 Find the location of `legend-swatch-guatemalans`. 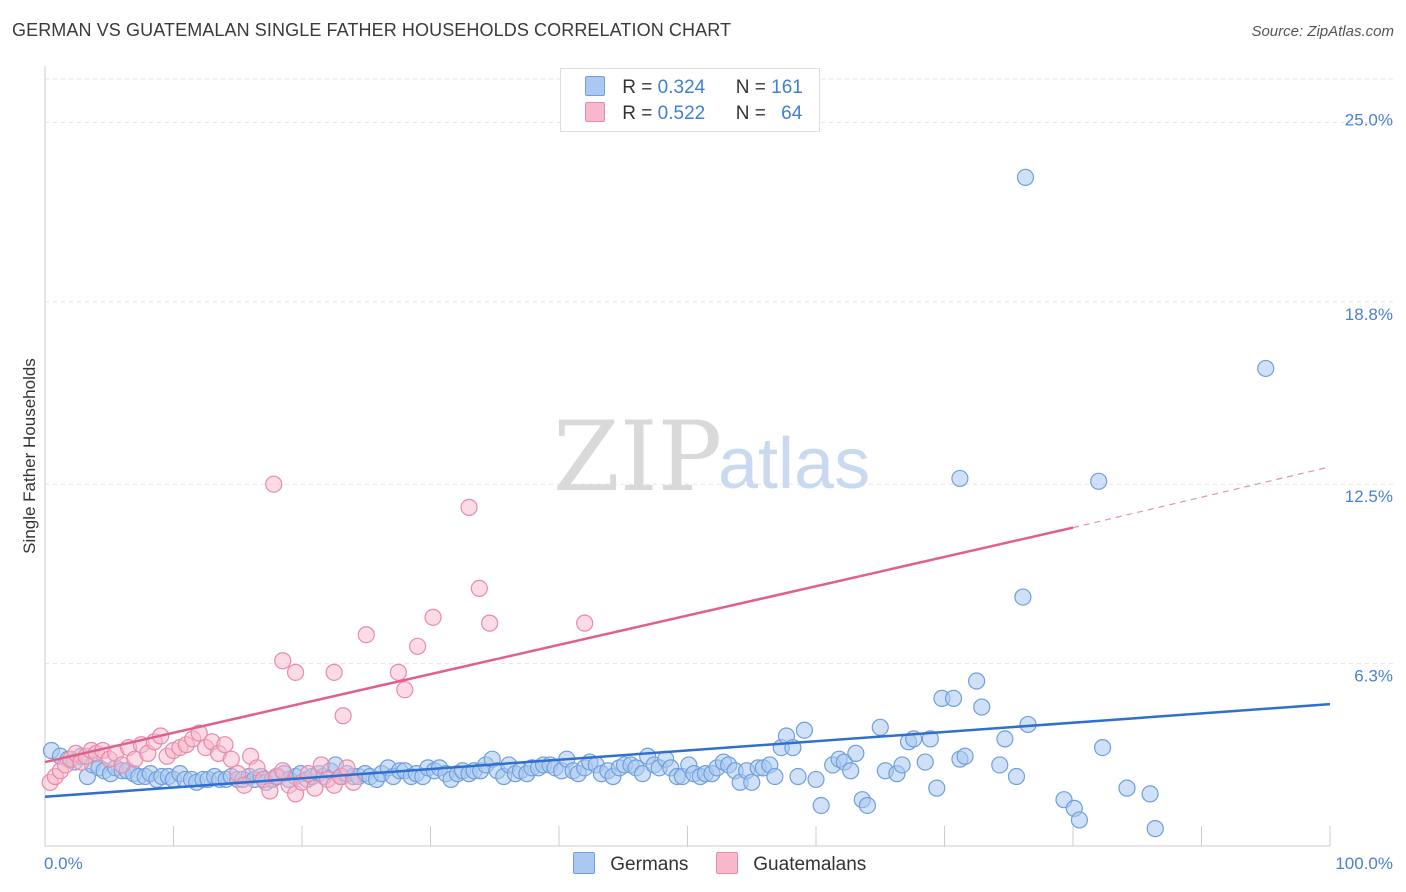

legend-swatch-guatemalans is located at coordinates (595, 112).